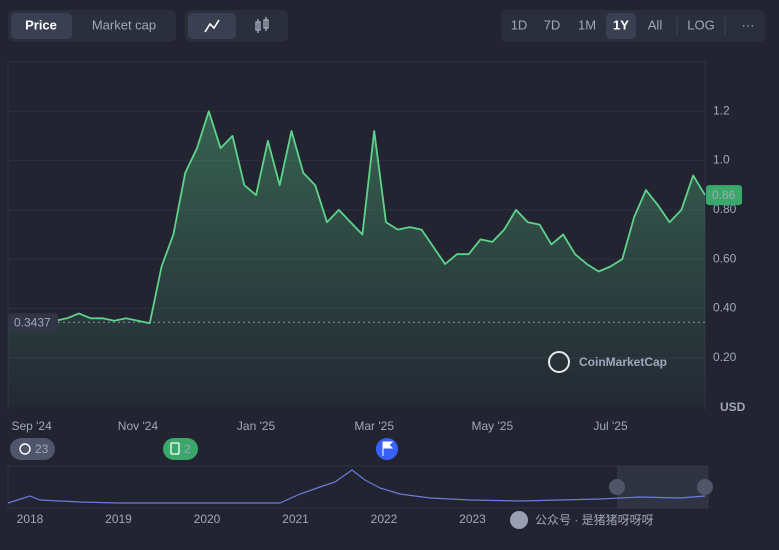 The height and width of the screenshot is (550, 779). Describe the element at coordinates (725, 357) in the screenshot. I see `y-tick-label: 0.20` at that location.